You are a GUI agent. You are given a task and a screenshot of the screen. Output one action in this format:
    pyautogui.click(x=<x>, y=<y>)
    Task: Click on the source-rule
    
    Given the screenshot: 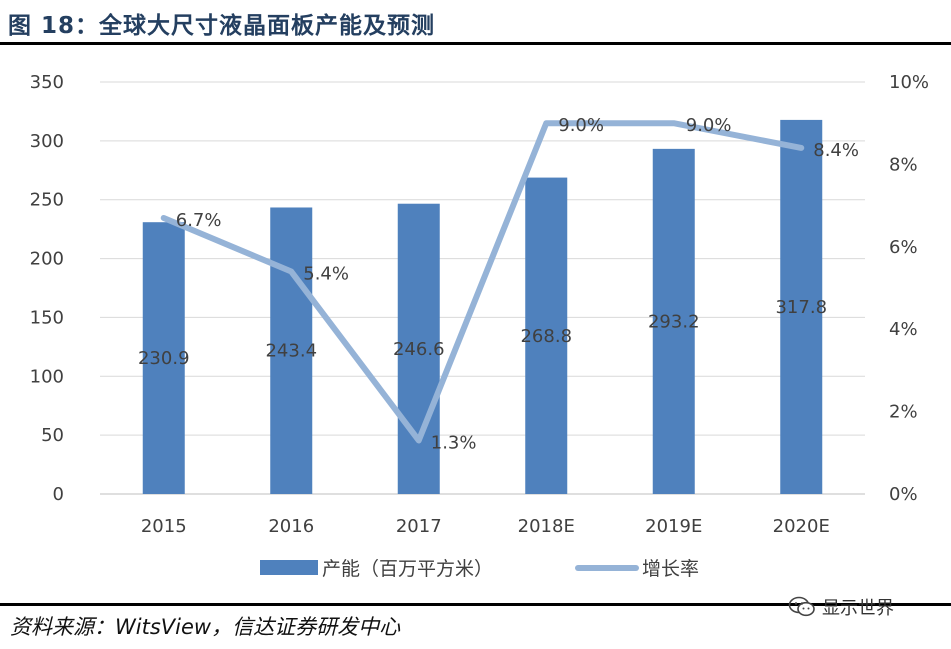 What is the action you would take?
    pyautogui.click(x=475, y=604)
    